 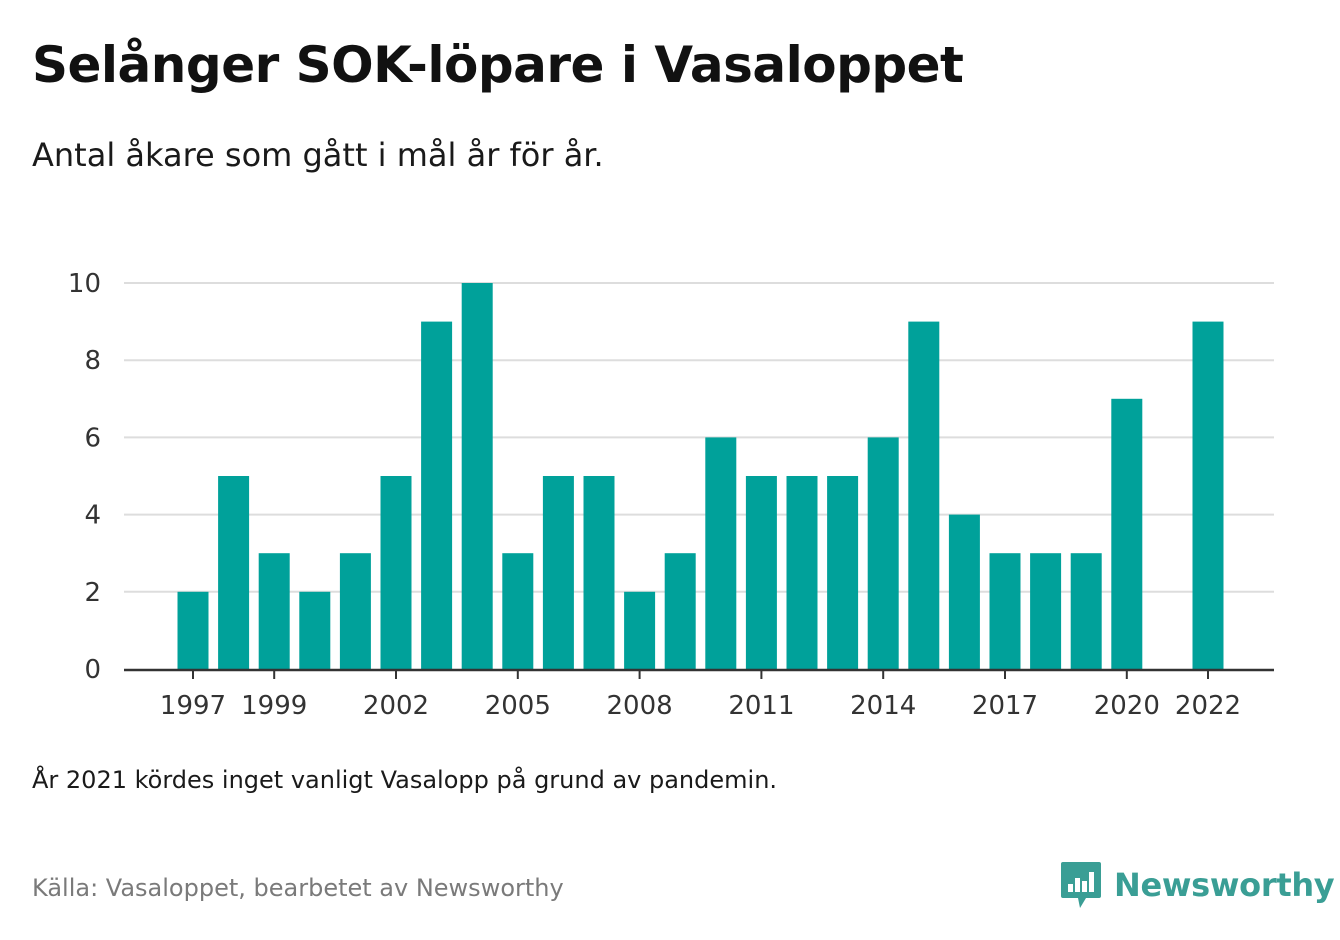 I want to click on chart-subtitle: Antal åkare som gått i mål år för år., so click(x=318, y=155).